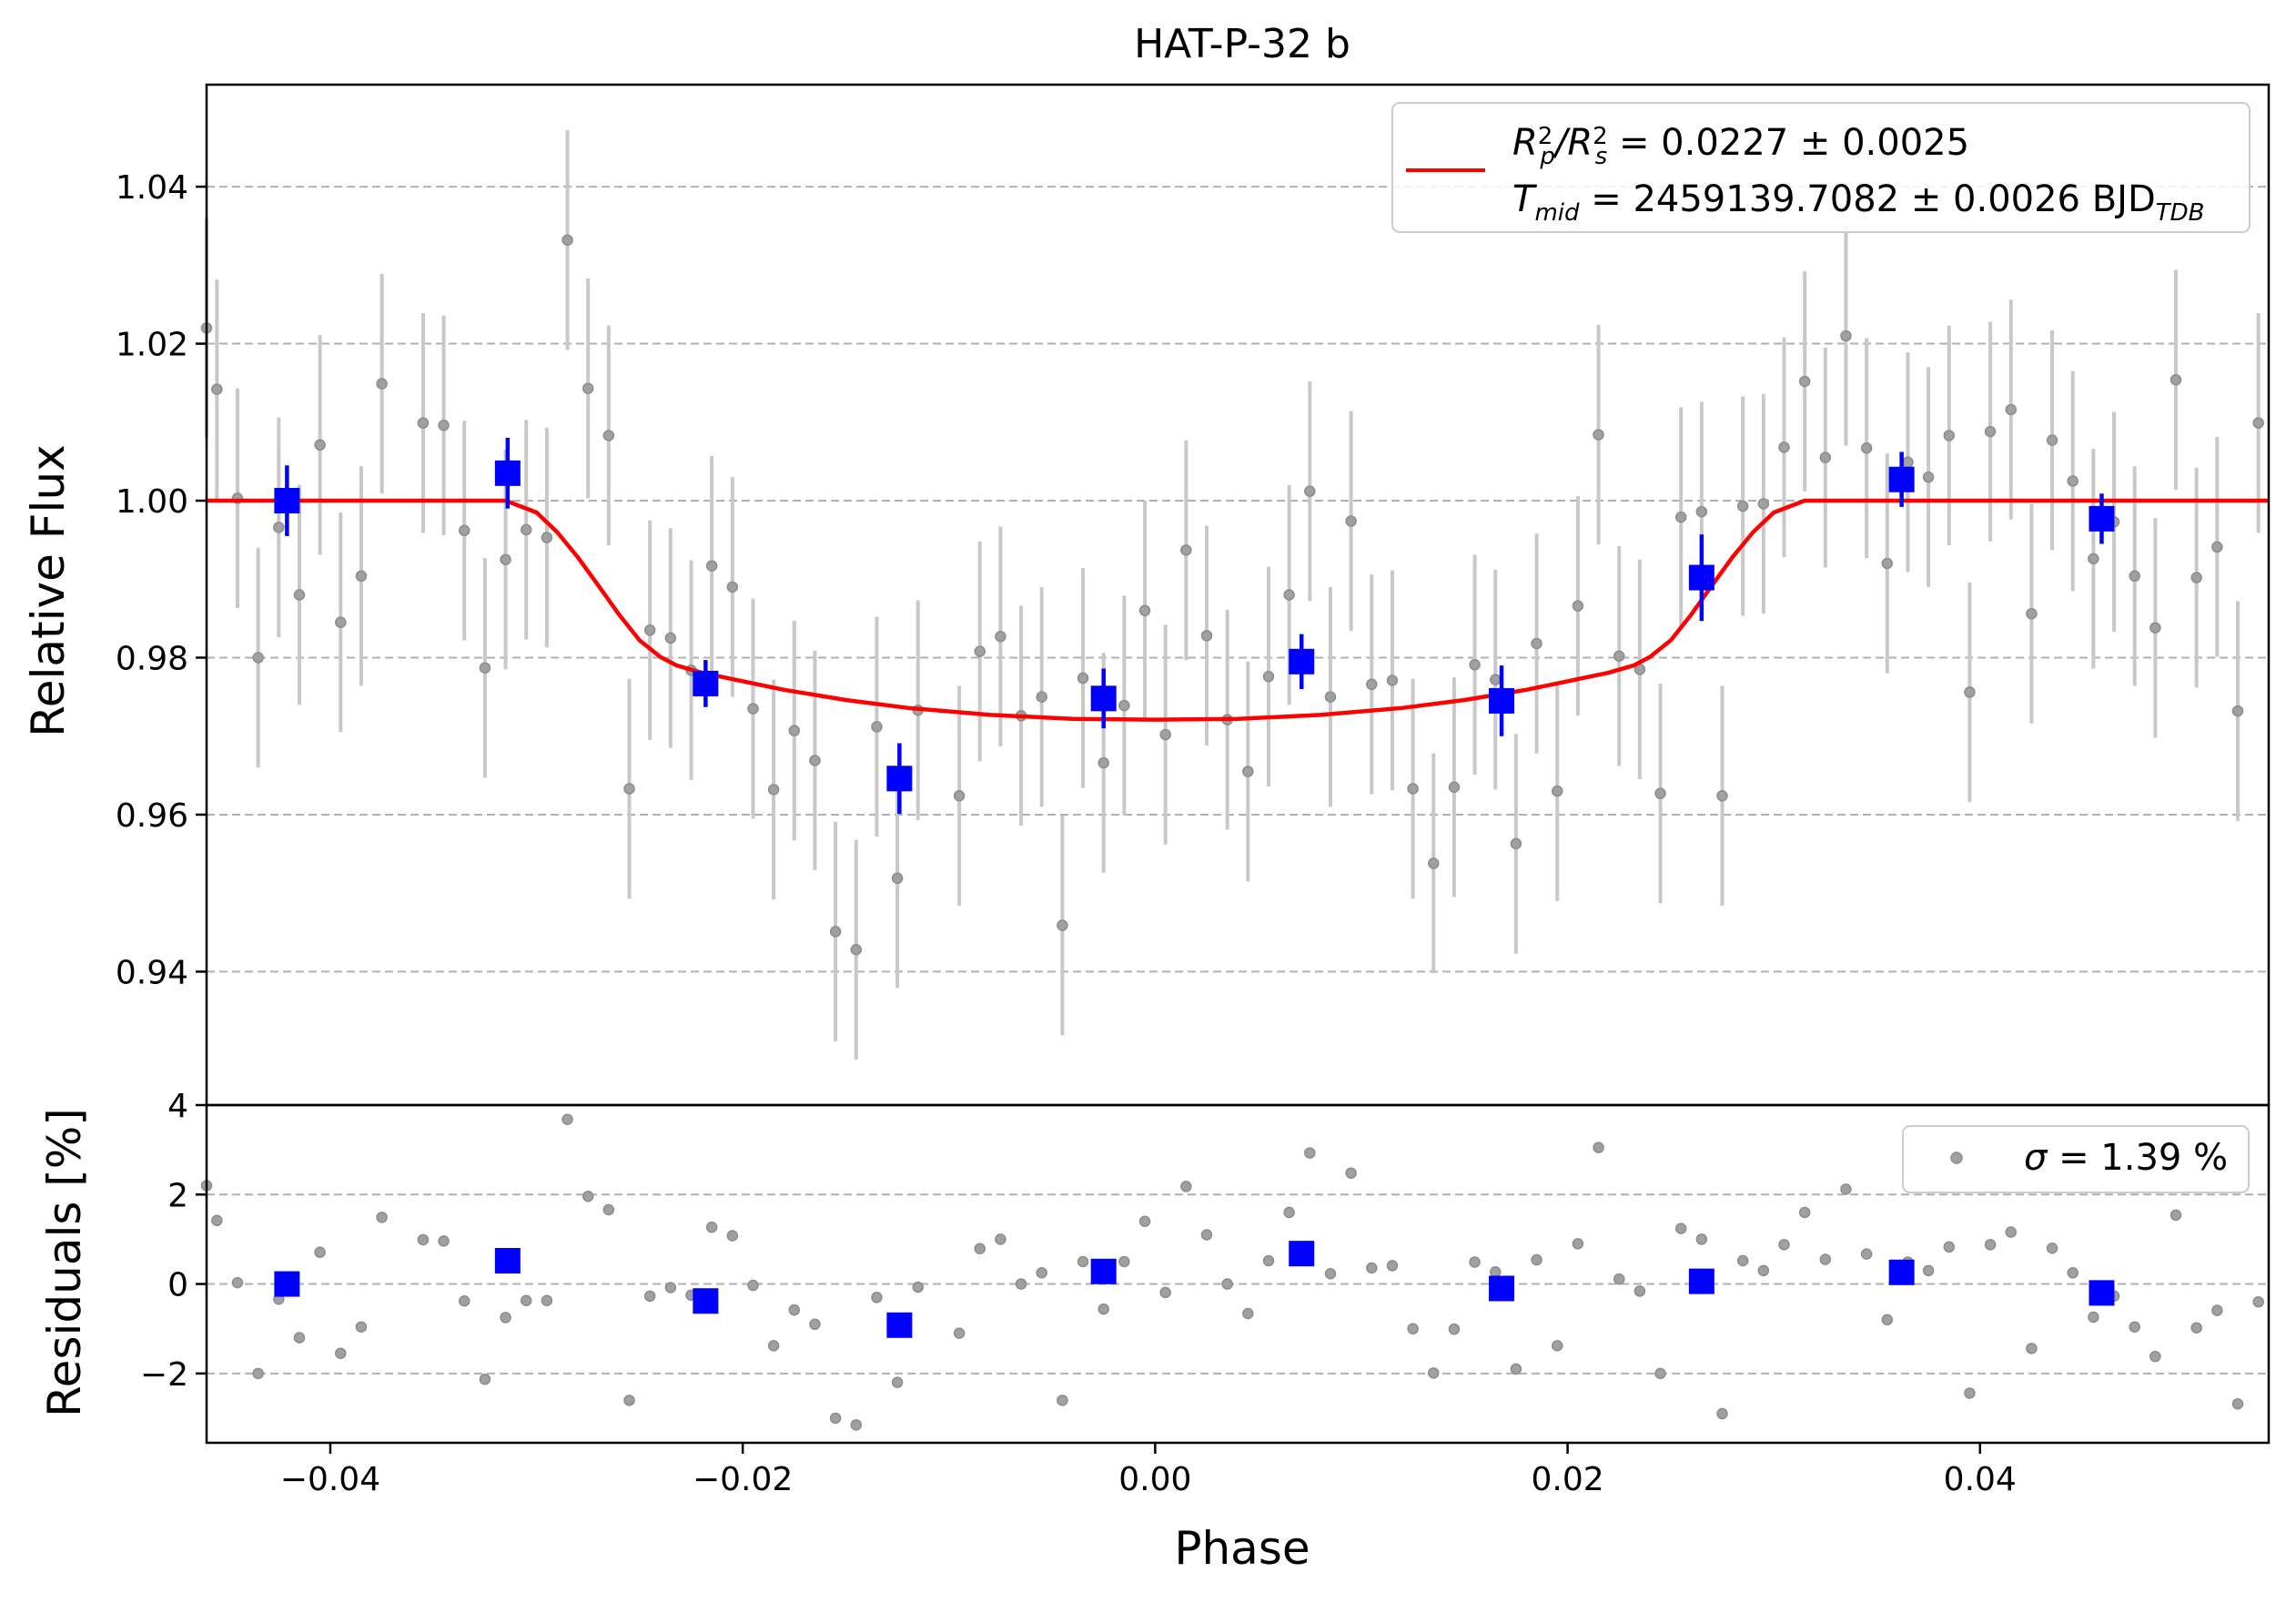  Describe the element at coordinates (1547, 156) in the screenshot. I see `legend-rp-sub: p` at that location.